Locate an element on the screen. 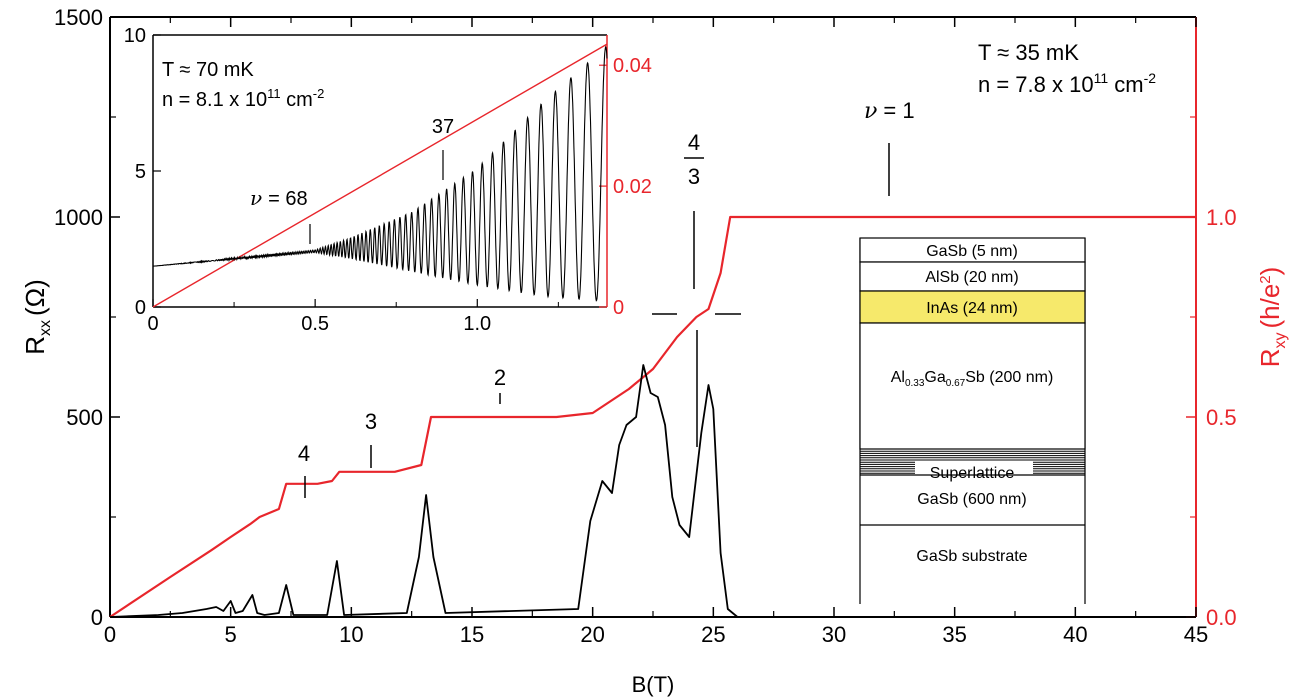  y2-tick-label: 0.5 is located at coordinates (1221, 417).